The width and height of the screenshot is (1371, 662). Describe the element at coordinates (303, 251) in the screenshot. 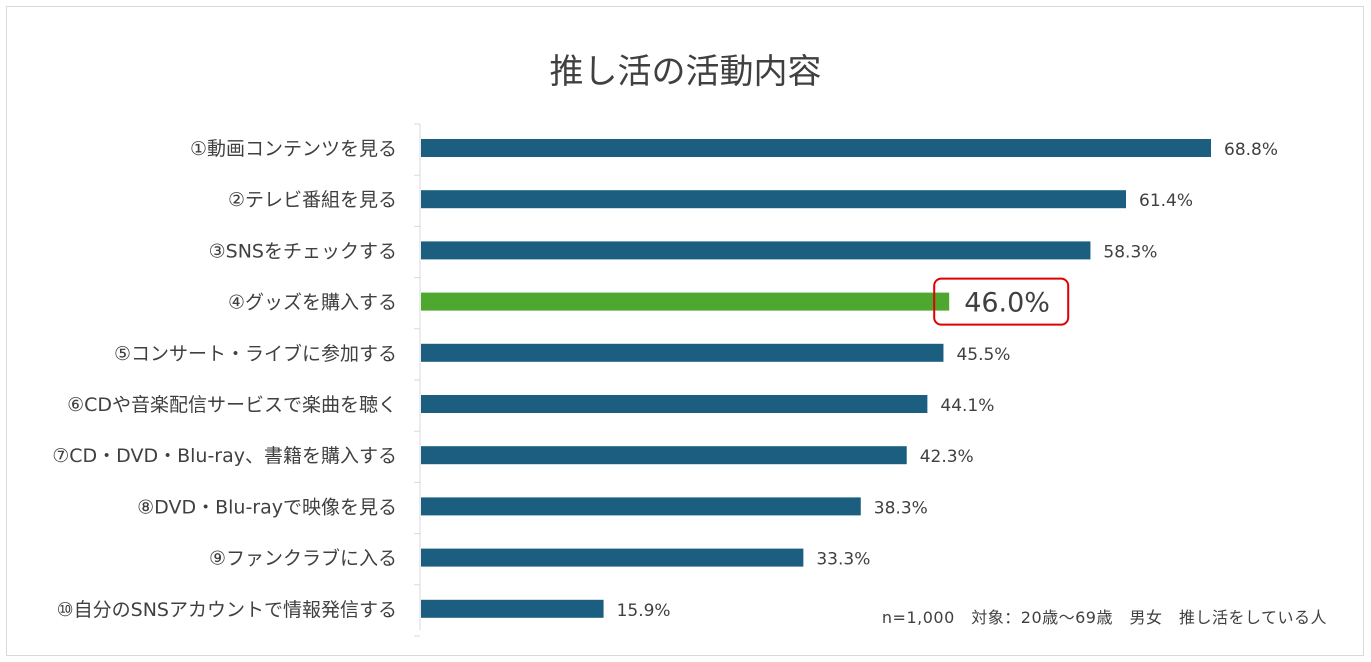

I see `category-label: ③SNSをチェックする` at that location.